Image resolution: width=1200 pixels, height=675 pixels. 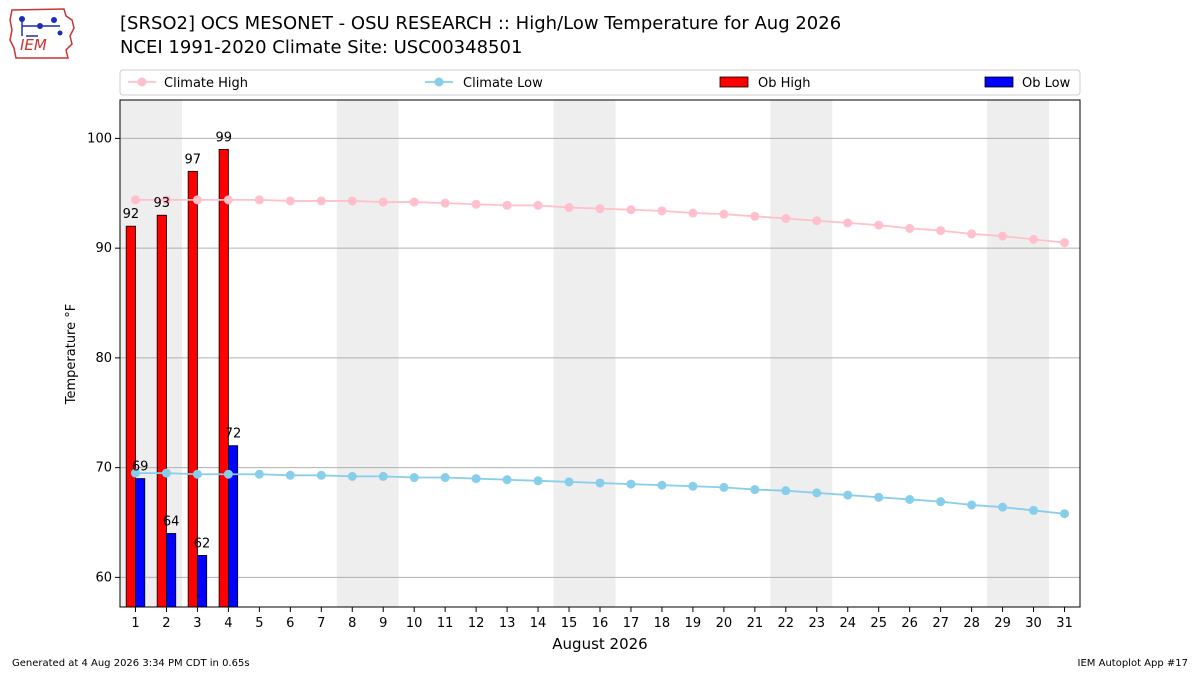 I want to click on y-axis-label: Temperature °F, so click(x=71, y=354).